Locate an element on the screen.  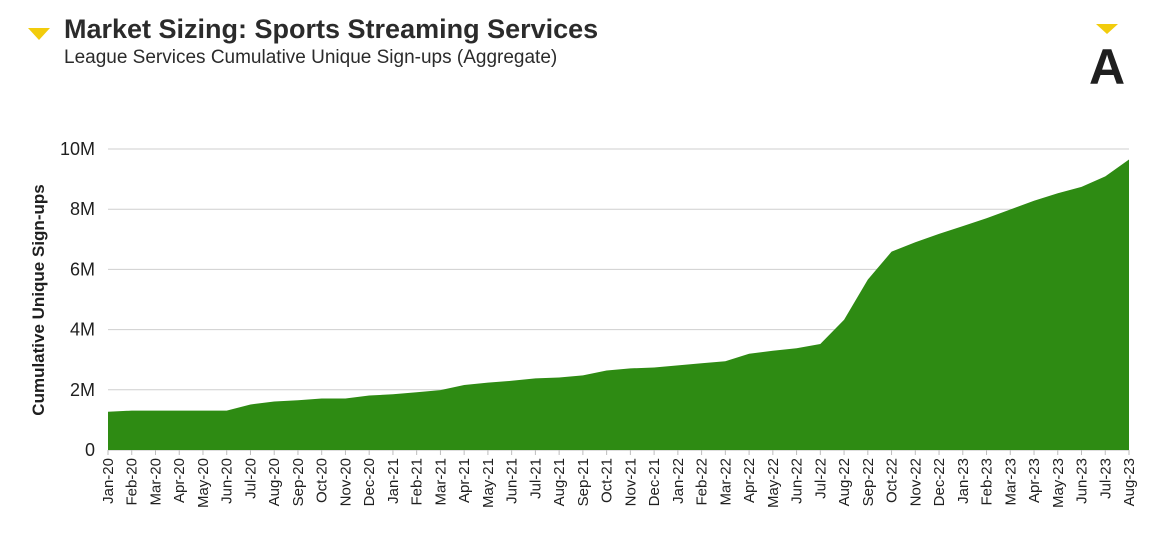
x-tick-label: May-22 is located at coordinates (773, 483).